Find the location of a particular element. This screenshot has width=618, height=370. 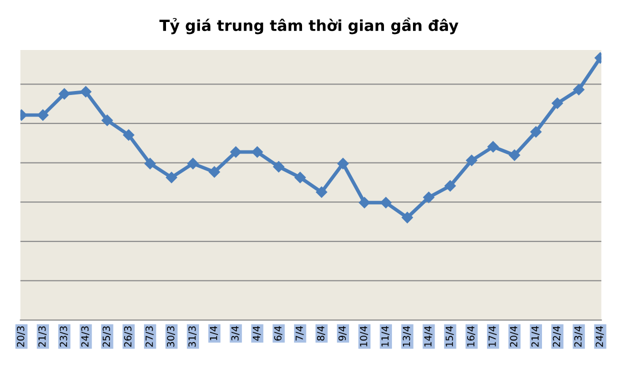

x-tick-label: 24/4 is located at coordinates (600, 336).